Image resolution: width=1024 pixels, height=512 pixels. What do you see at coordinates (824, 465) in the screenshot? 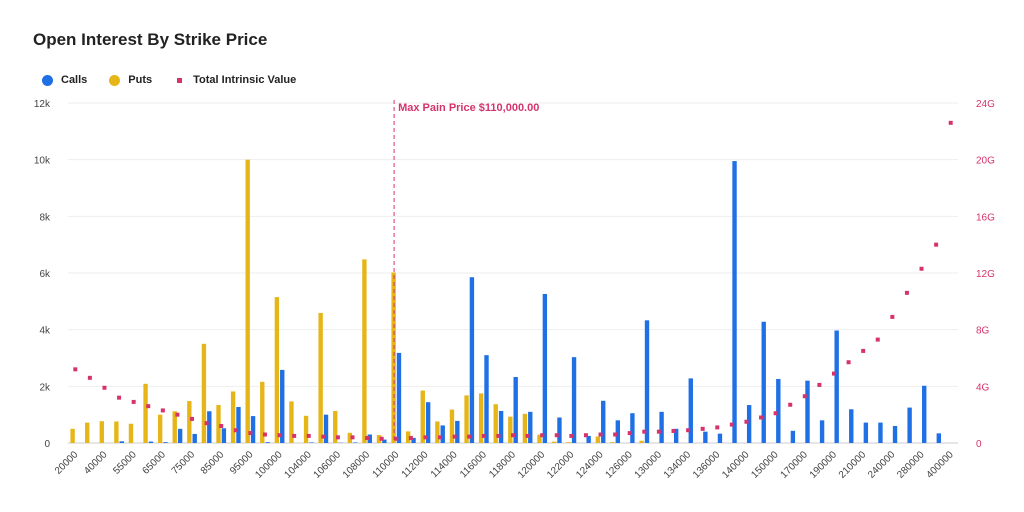
I see `x-tick-label: 190000` at bounding box center [824, 465].